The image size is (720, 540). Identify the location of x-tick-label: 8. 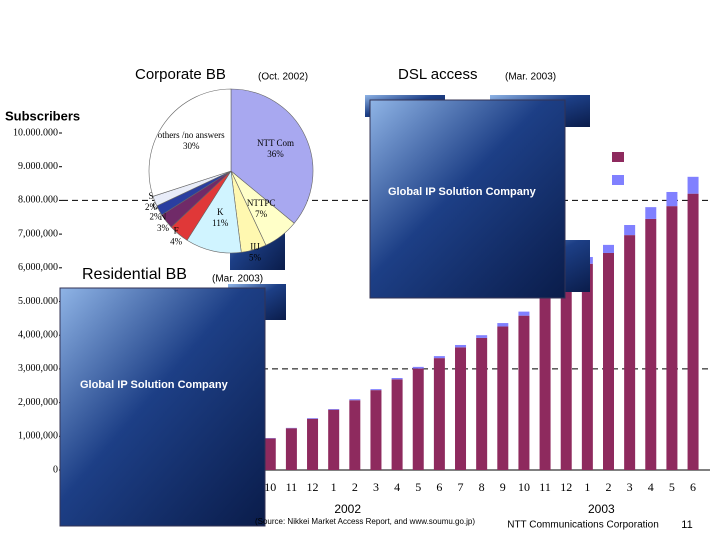
(482, 487).